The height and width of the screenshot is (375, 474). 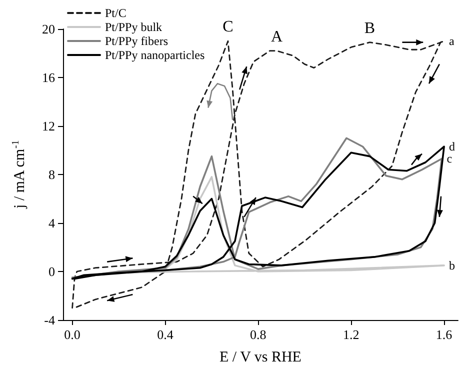 I want to click on x-tick-label: 0.4, so click(x=165, y=334).